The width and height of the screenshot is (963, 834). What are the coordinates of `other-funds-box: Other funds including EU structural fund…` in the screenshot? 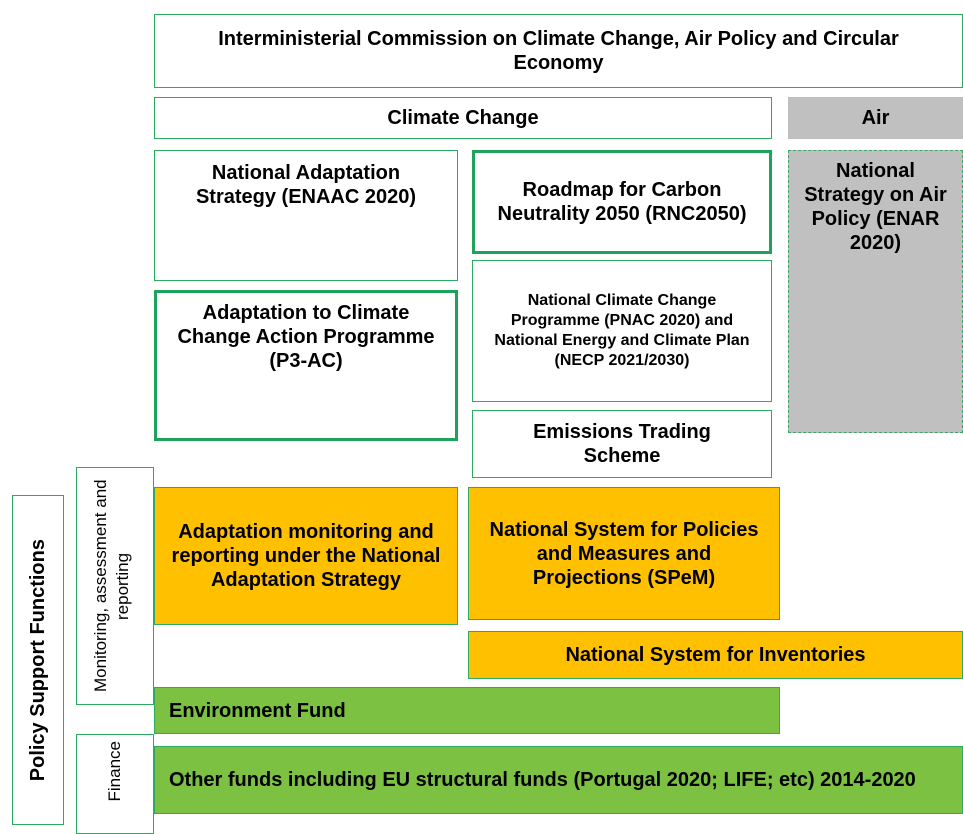 It's located at (558, 780).